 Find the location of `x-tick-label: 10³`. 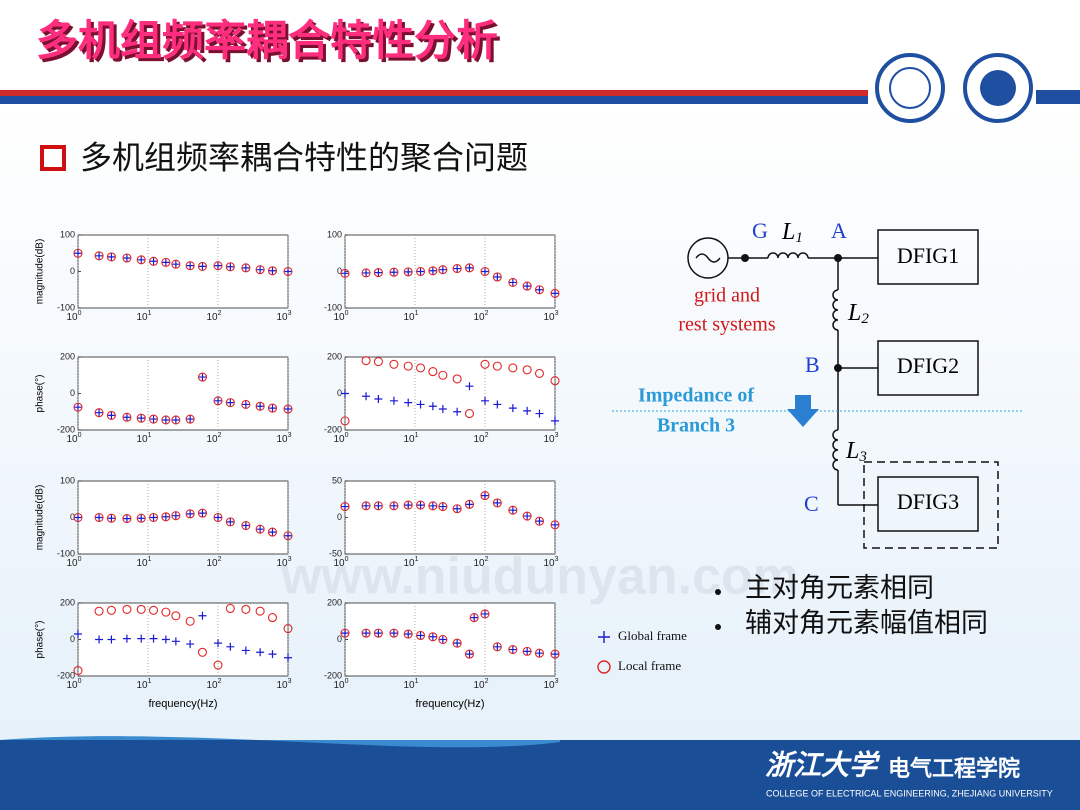

x-tick-label: 10³ is located at coordinates (283, 684).